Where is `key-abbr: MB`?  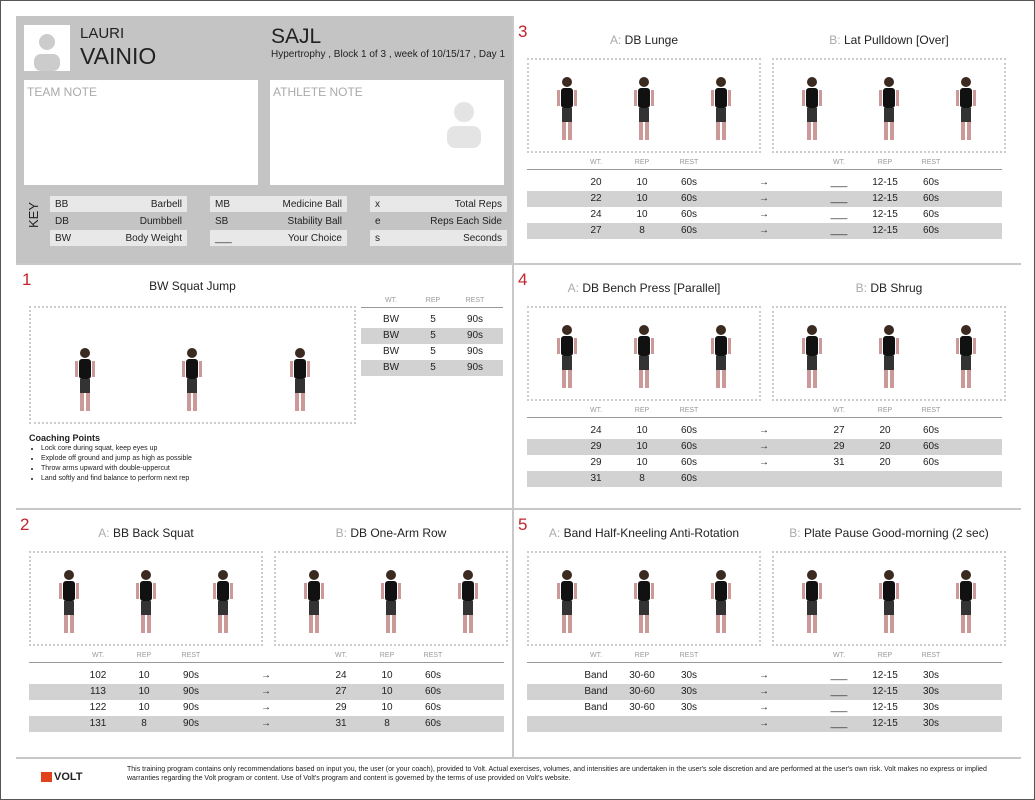
key-abbr: MB is located at coordinates (222, 204).